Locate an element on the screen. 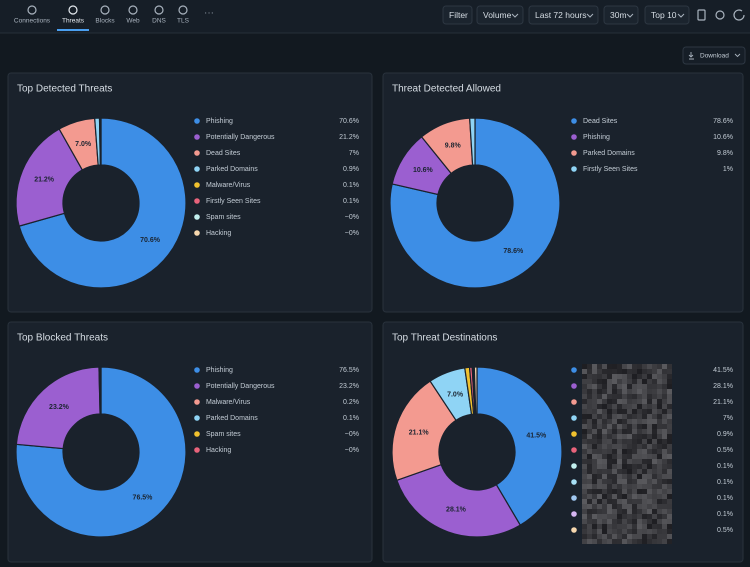 The image size is (750, 567). download-button: Download is located at coordinates (714, 55).